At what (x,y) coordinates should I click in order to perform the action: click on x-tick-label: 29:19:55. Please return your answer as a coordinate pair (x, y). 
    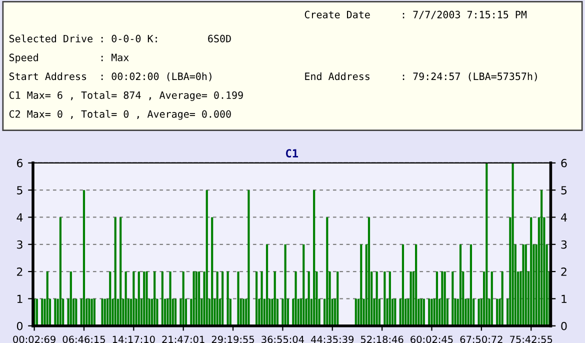
    Looking at the image, I should click on (233, 339).